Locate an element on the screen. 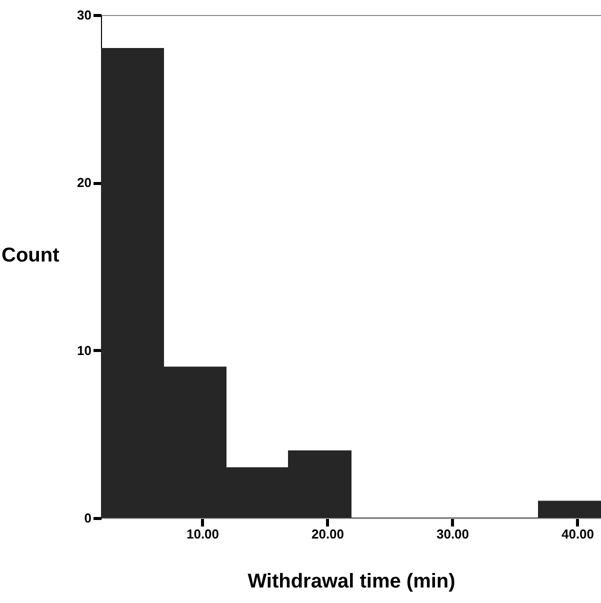  y-tick-label: 30 is located at coordinates (84, 15).